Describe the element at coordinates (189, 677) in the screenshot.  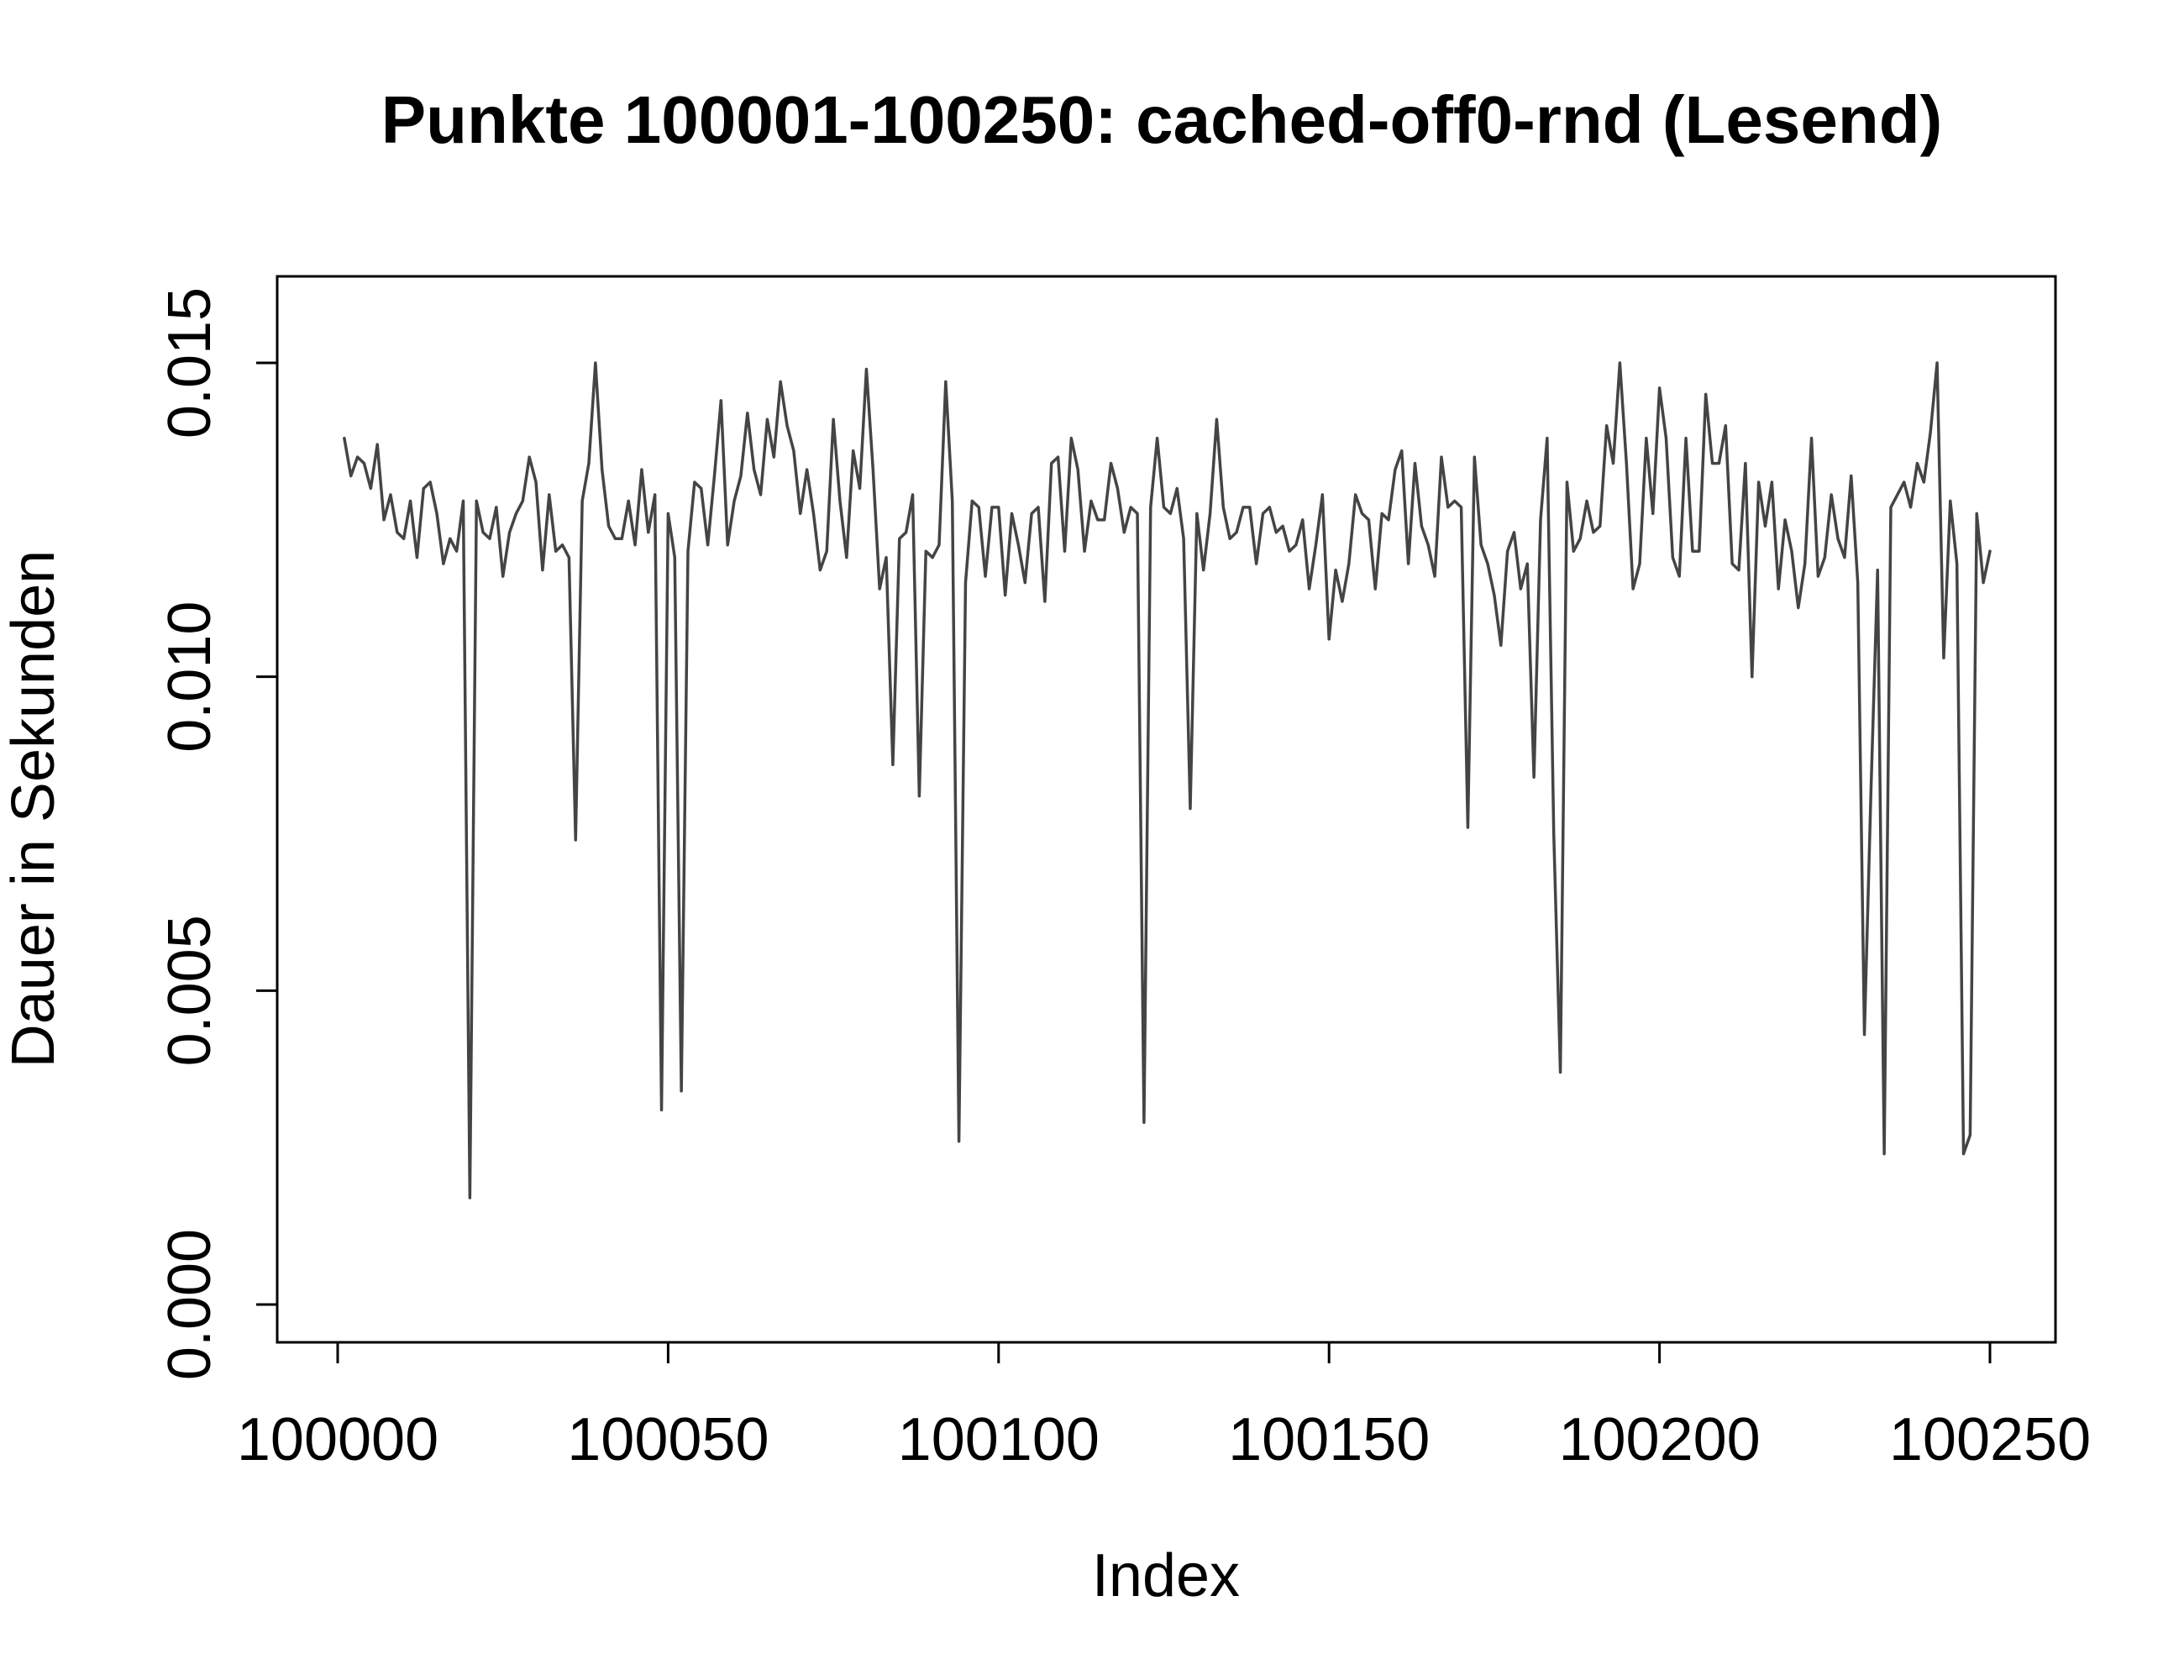
I see `y-tick-label: 0.010` at that location.